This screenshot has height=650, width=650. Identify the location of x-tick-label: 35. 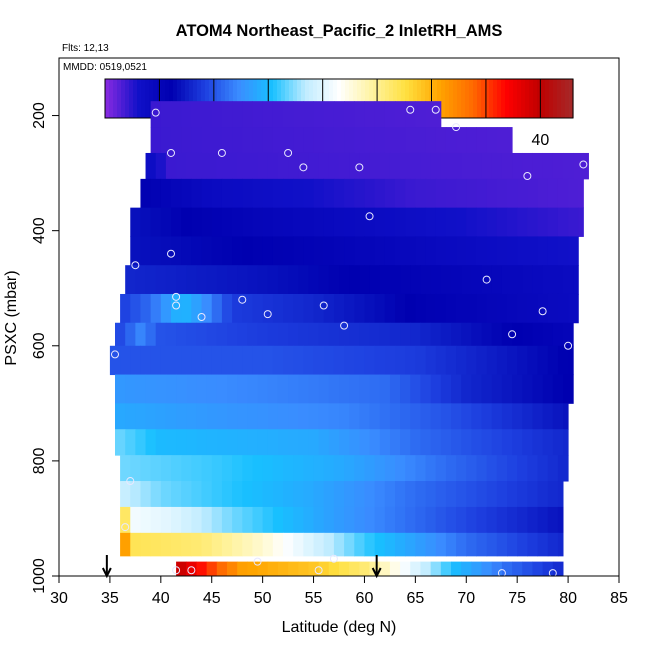
(110, 598).